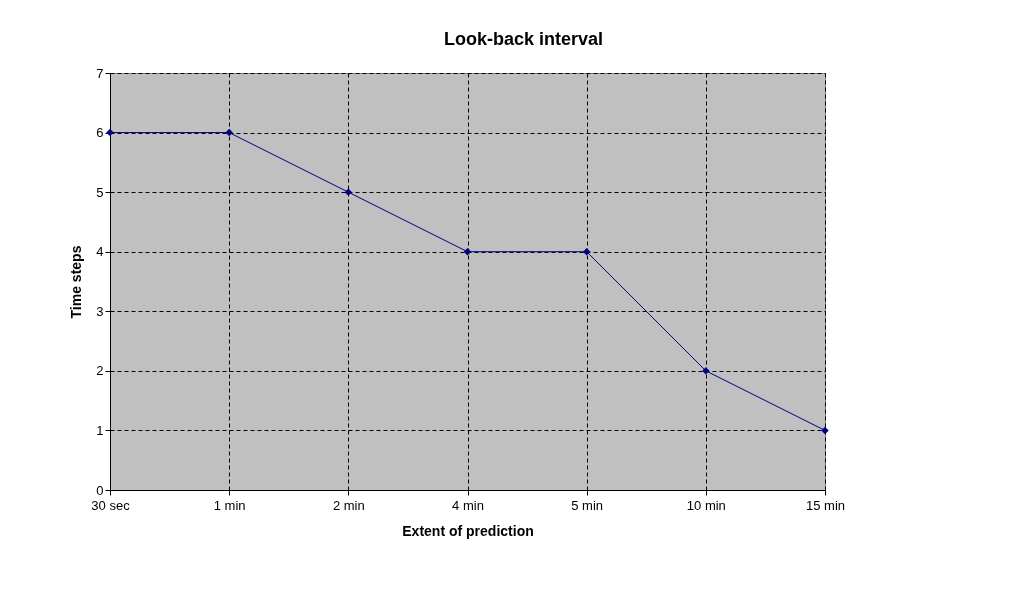 Image resolution: width=1021 pixels, height=606 pixels. I want to click on x-tick-label: 2 min, so click(348, 505).